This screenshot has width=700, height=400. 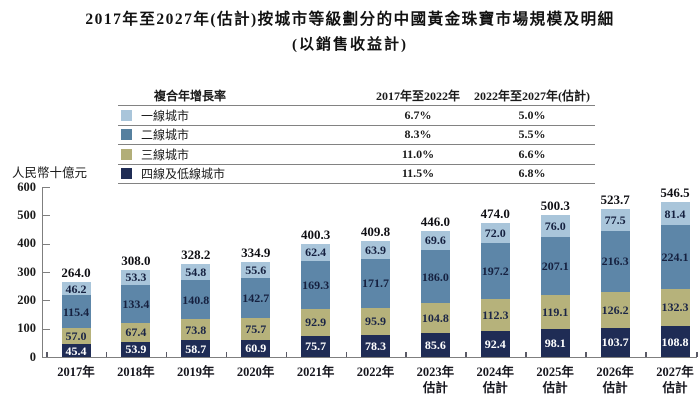 I want to click on bar-total-label: 523.7, so click(x=615, y=199).